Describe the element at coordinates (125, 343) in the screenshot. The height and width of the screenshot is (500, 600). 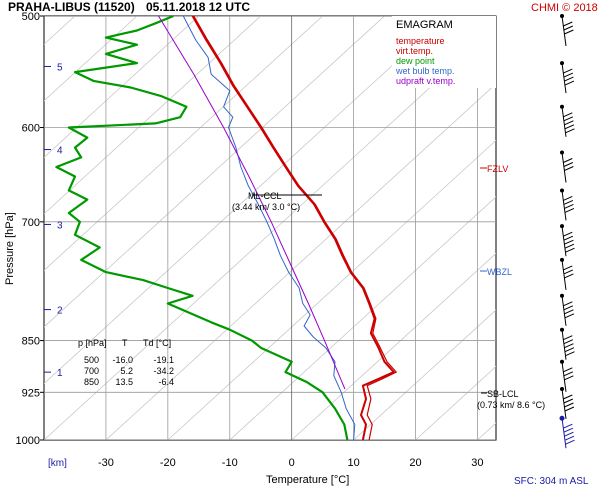
I see `table-header-t: T` at that location.